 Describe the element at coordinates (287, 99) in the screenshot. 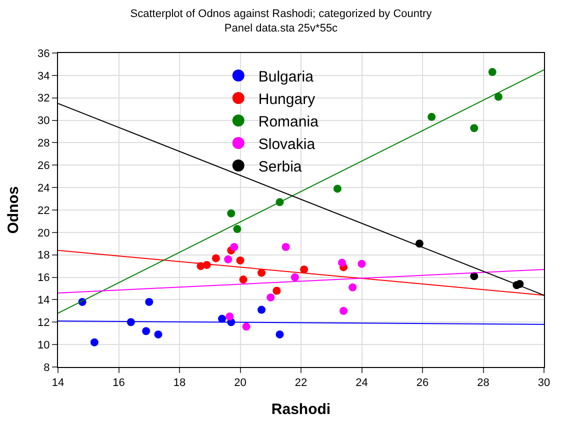

I see `legend-label: Hungary` at that location.